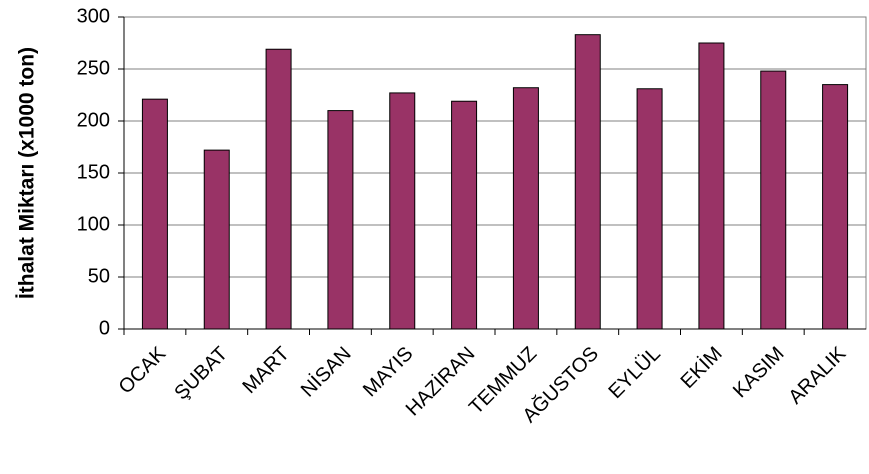 The height and width of the screenshot is (474, 869). I want to click on y-tick-label: 200, so click(93, 120).